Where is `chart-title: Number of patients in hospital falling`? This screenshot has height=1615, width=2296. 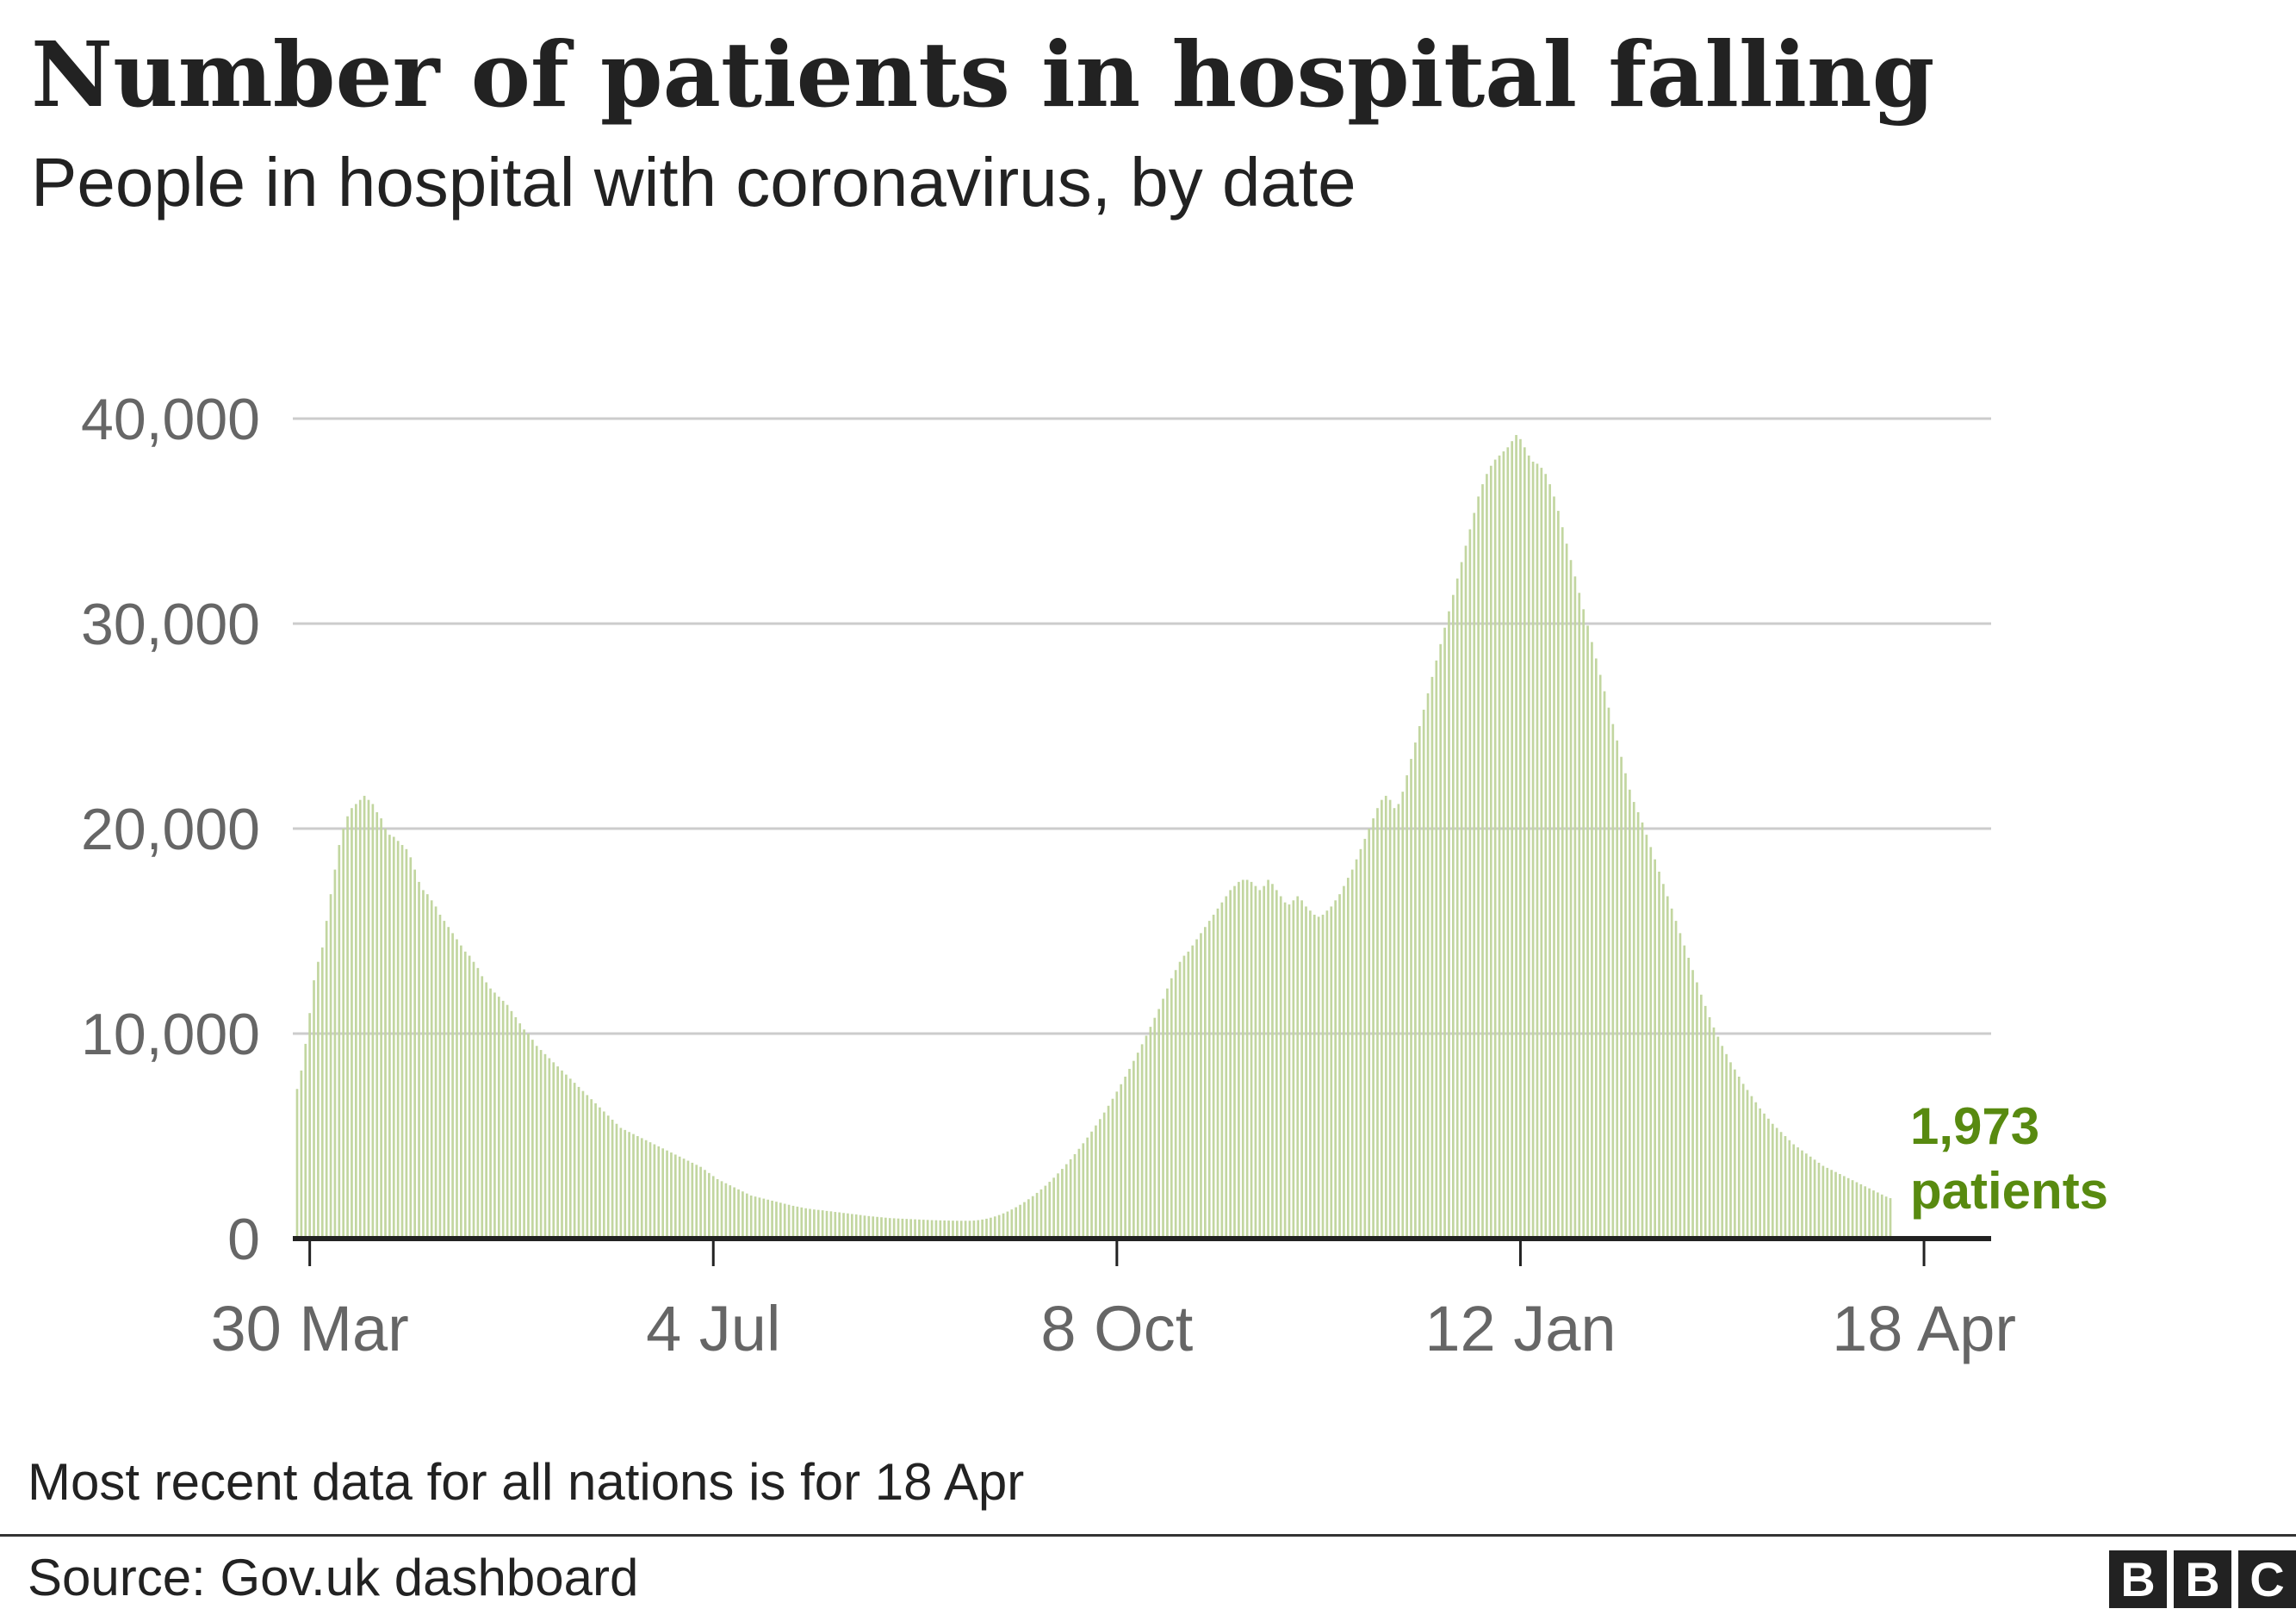
chart-title: Number of patients in hospital falling is located at coordinates (983, 74).